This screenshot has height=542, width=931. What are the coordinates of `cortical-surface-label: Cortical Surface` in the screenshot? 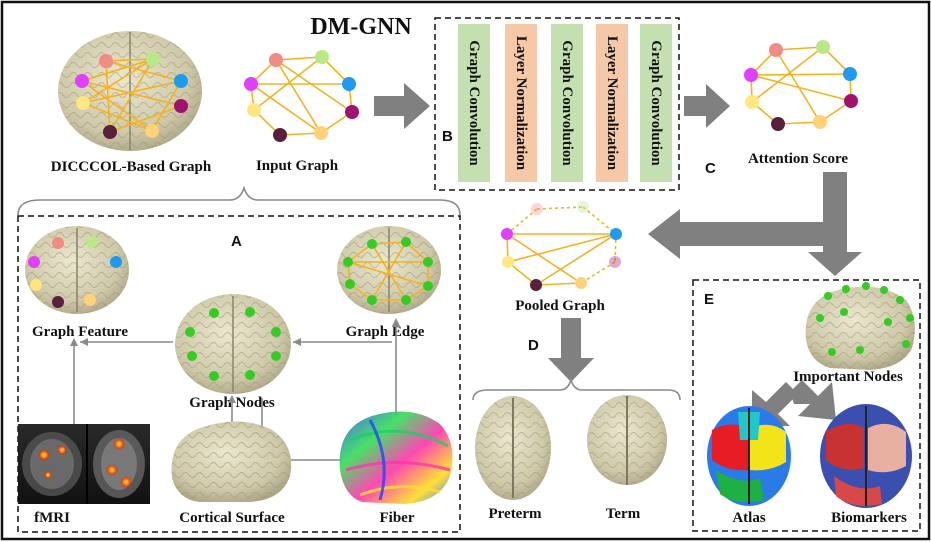 It's located at (232, 518).